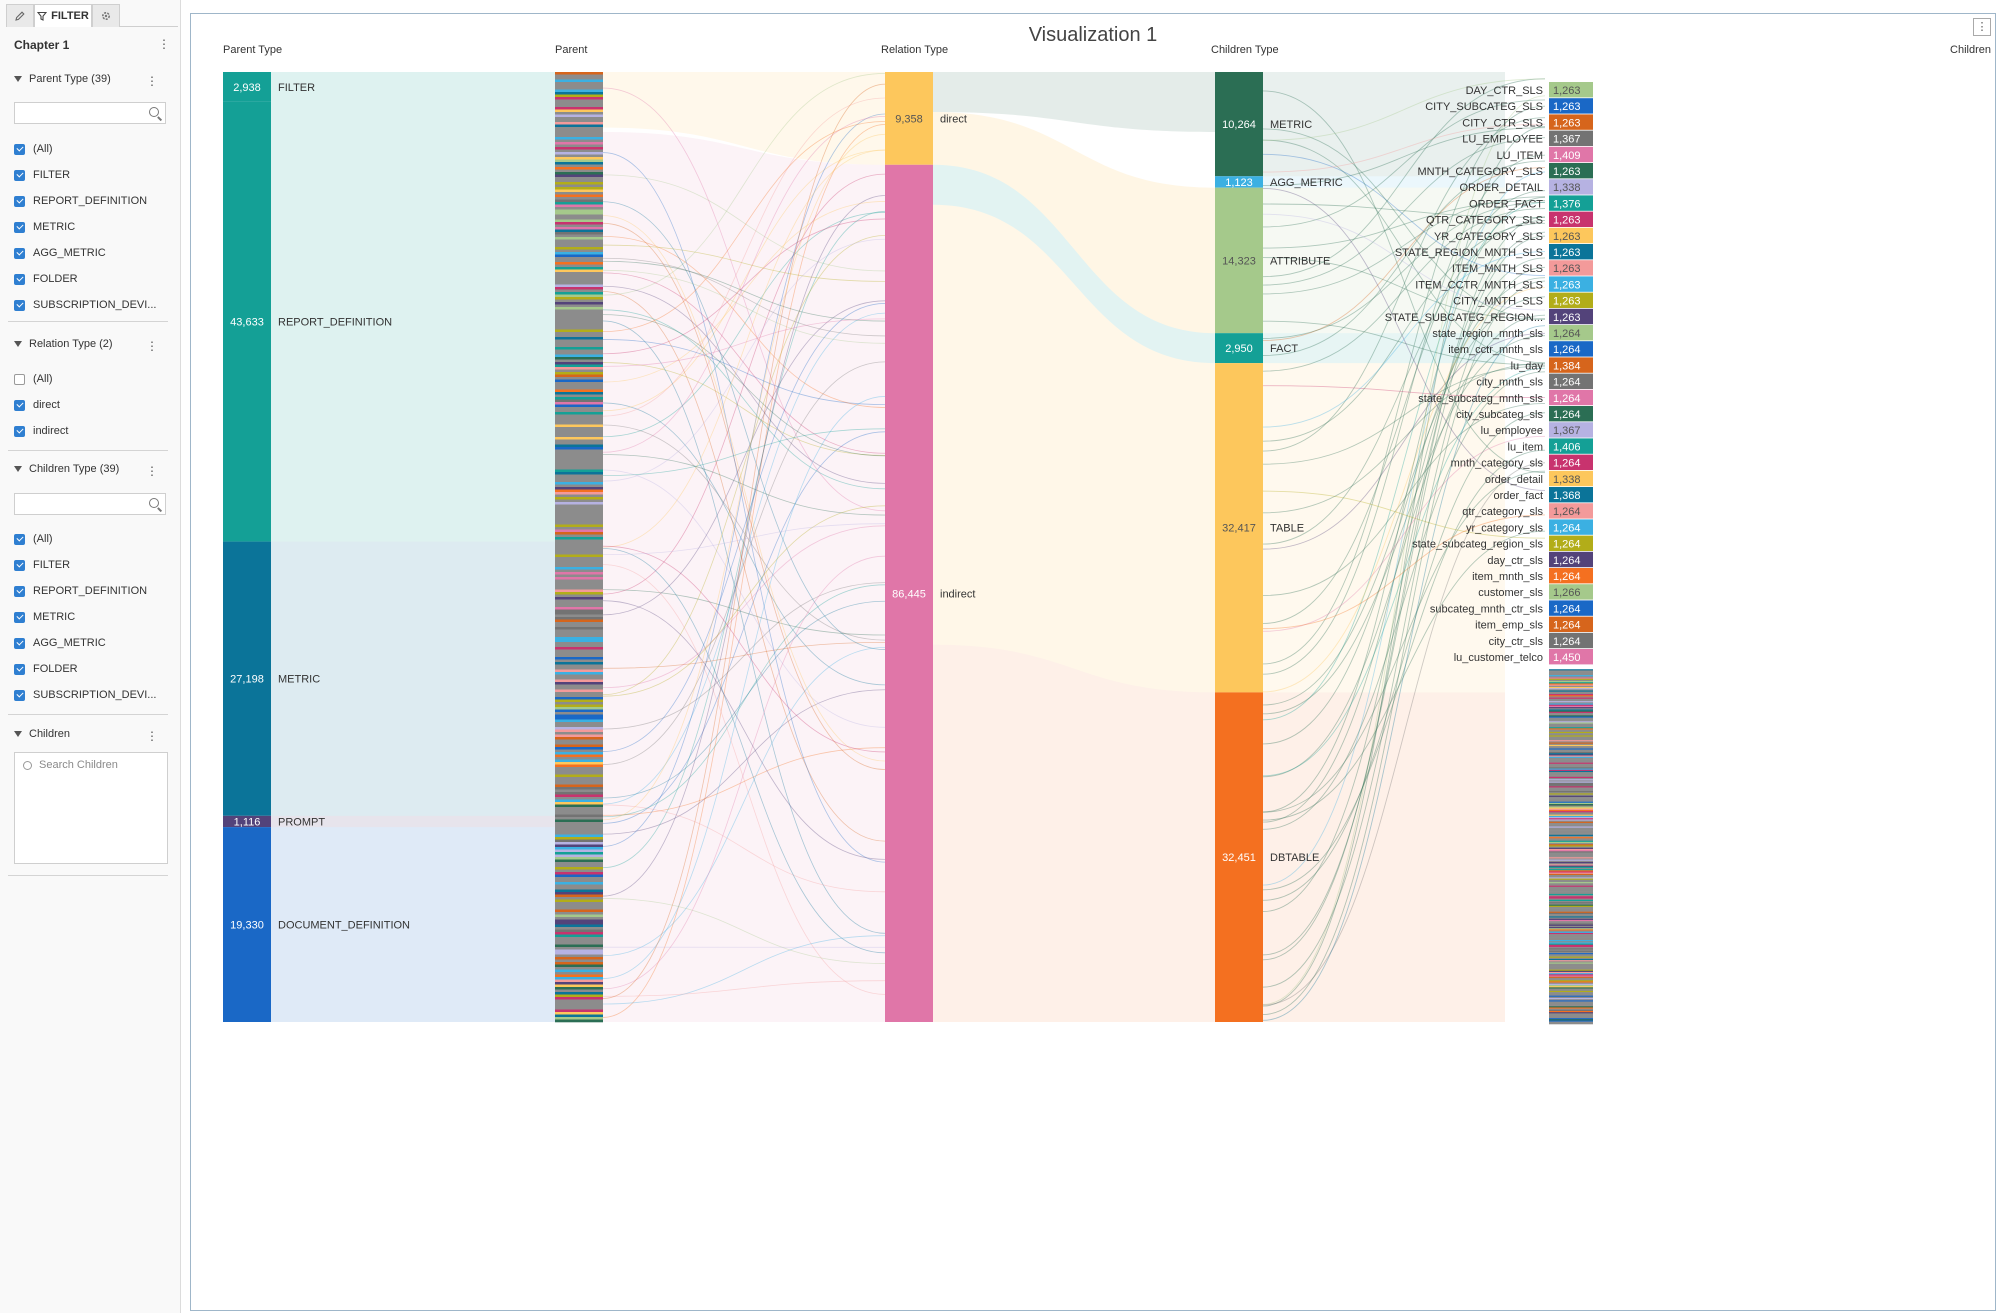 This screenshot has width=2003, height=1313. I want to click on parent-type-node: 27,198 METRIC, so click(271, 678).